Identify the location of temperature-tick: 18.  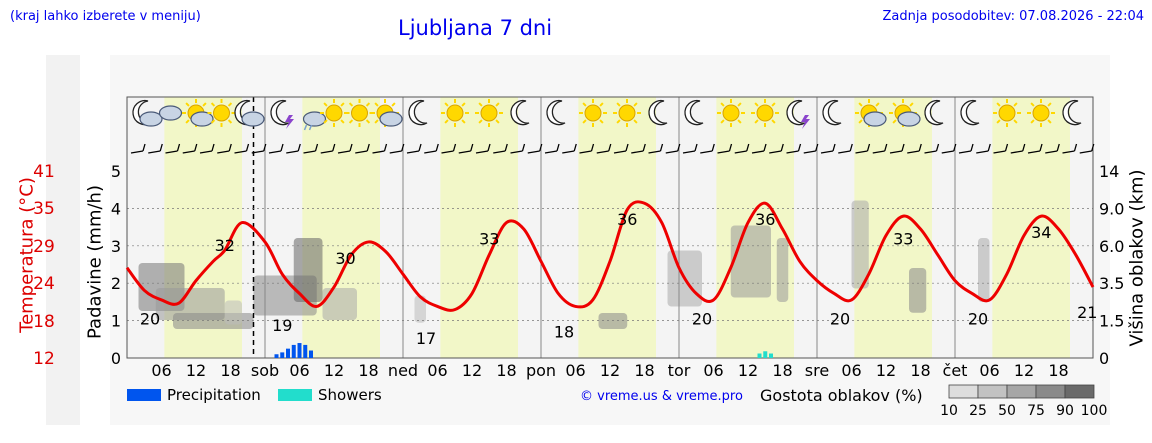
(44, 321).